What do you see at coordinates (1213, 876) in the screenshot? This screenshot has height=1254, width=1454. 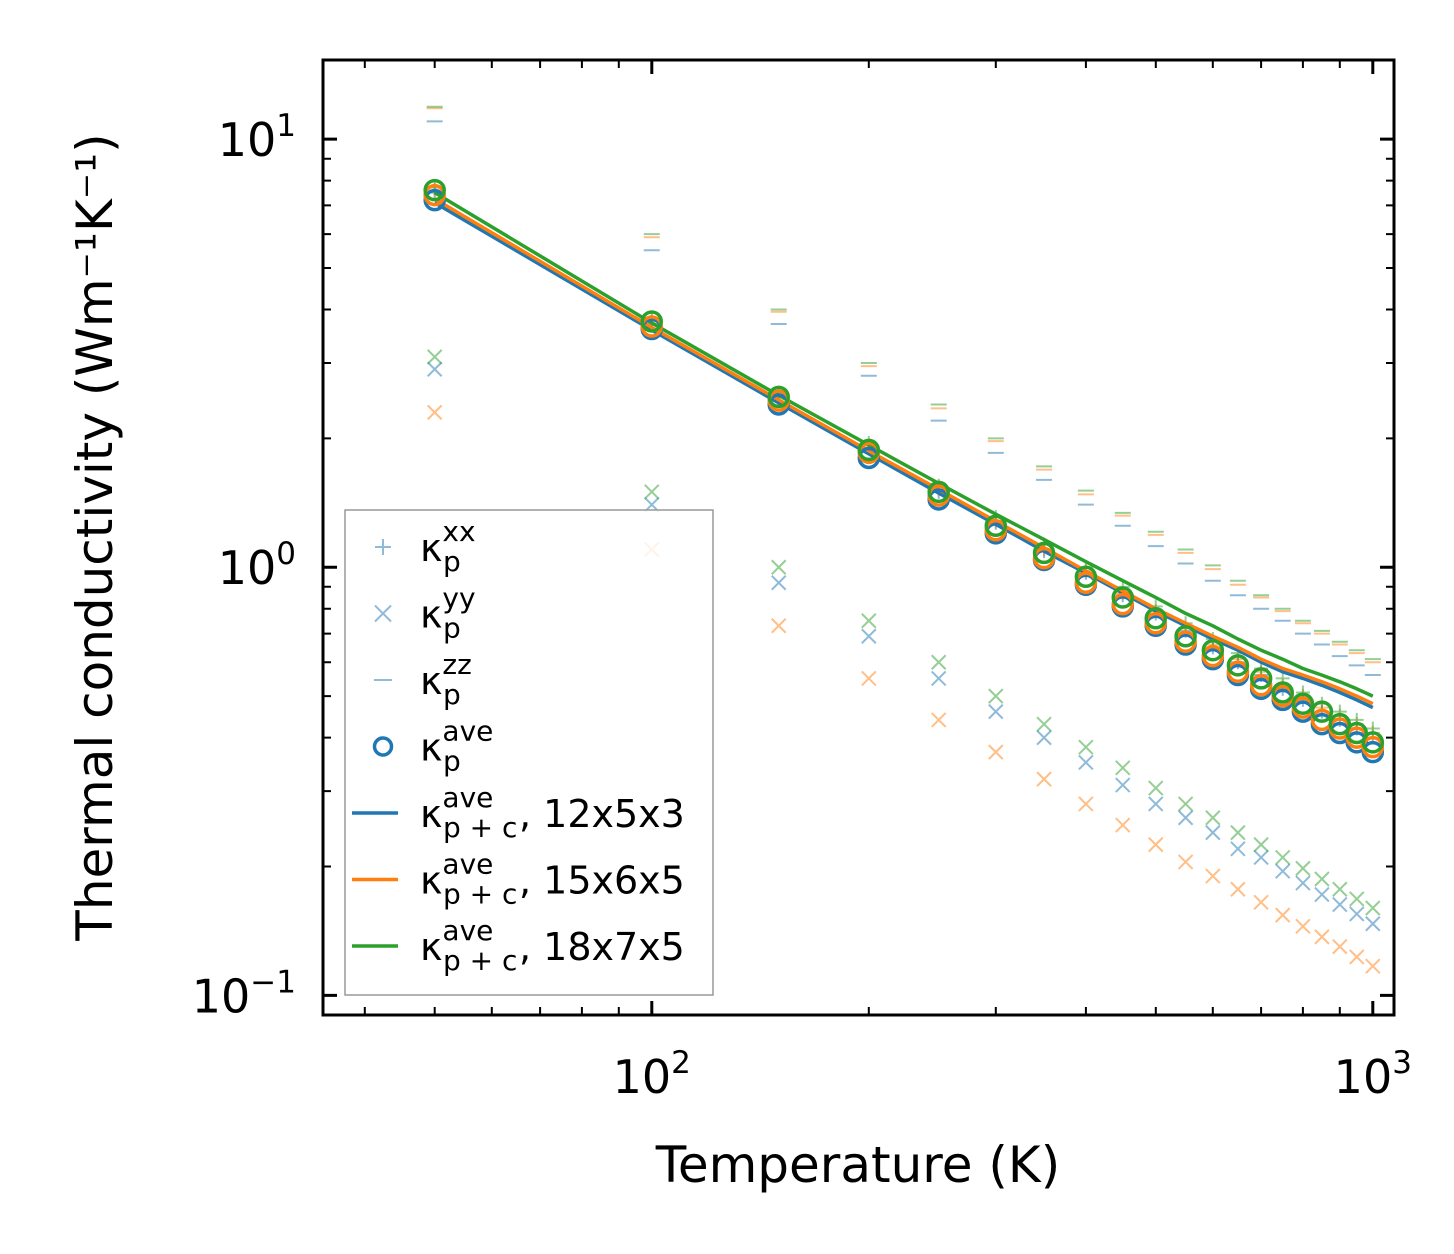 I see `marker-kyy-15x6x5-600K` at bounding box center [1213, 876].